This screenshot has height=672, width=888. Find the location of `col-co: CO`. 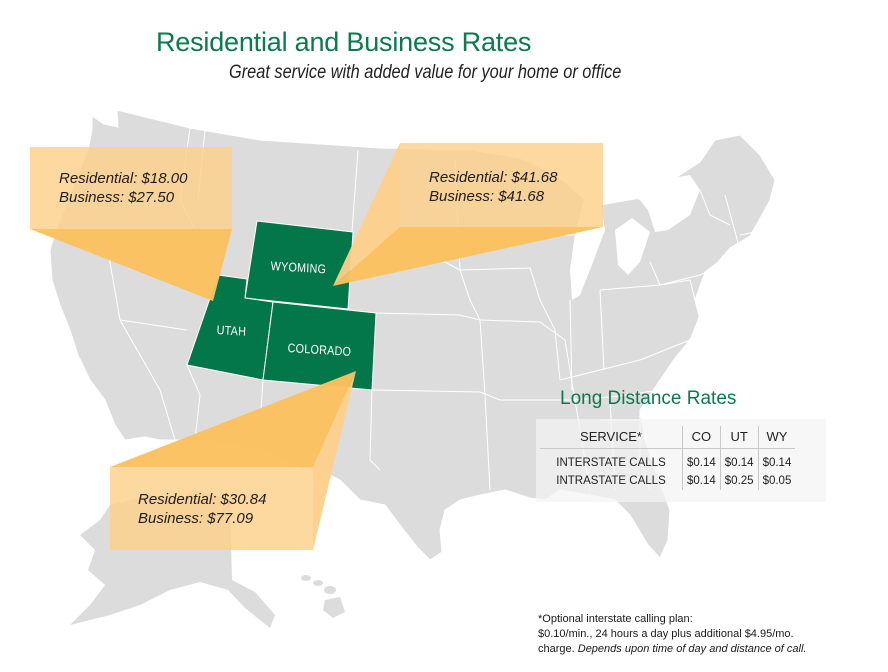

col-co: CO is located at coordinates (701, 437).